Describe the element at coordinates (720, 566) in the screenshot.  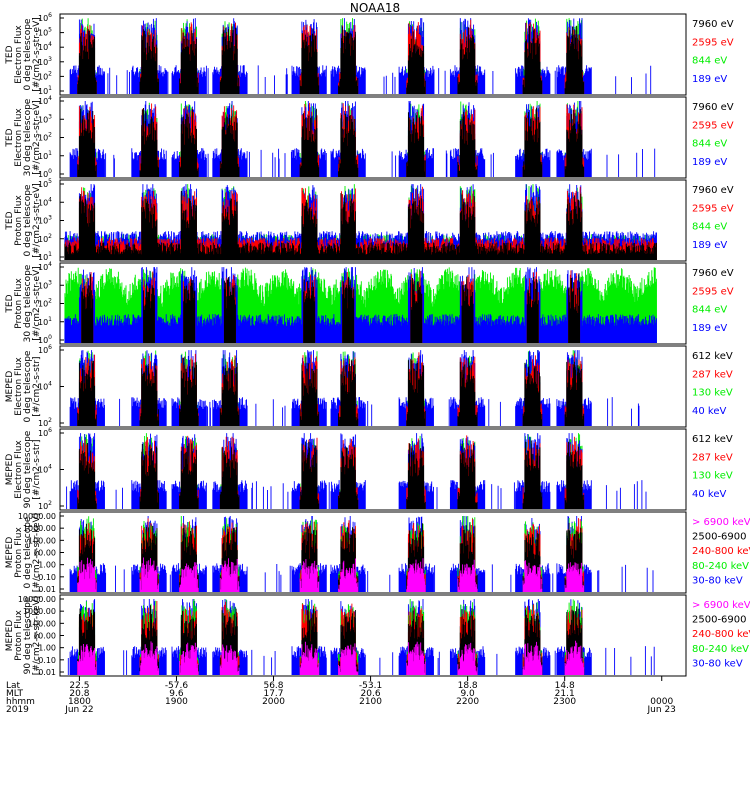
I see `legend-entry: 80-240 keV` at that location.